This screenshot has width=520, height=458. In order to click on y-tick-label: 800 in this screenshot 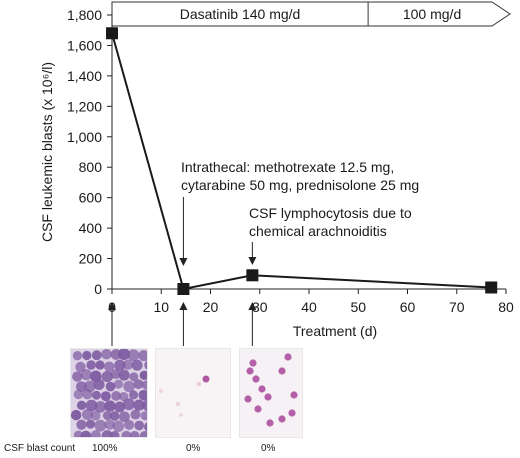, I will do `click(91, 167)`.